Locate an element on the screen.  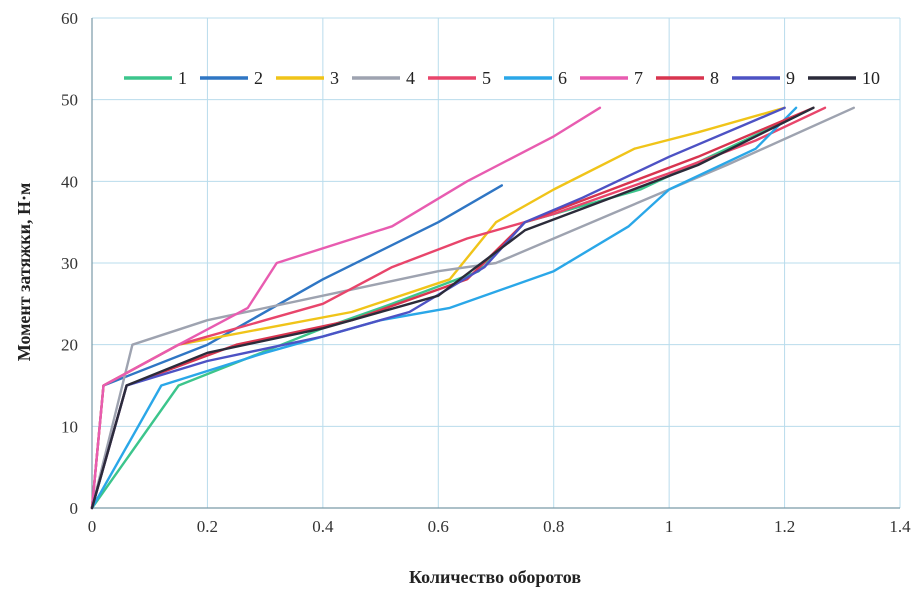
legend-label-10: 10 is located at coordinates (871, 78).